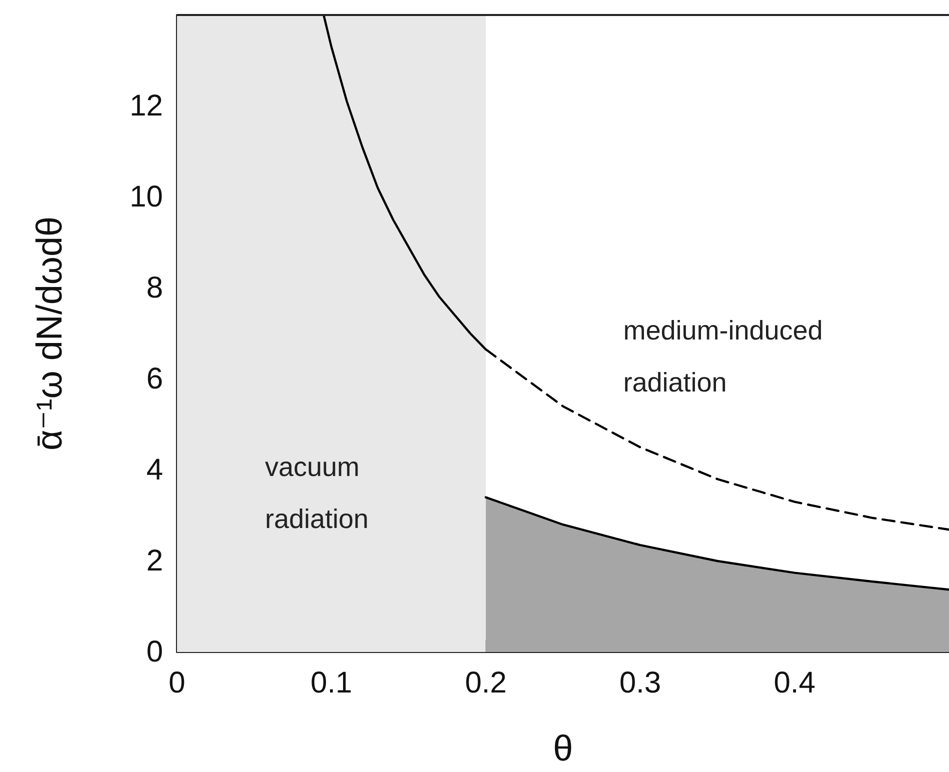 This screenshot has width=949, height=772. Describe the element at coordinates (146, 106) in the screenshot. I see `y-tick-label: 12` at that location.